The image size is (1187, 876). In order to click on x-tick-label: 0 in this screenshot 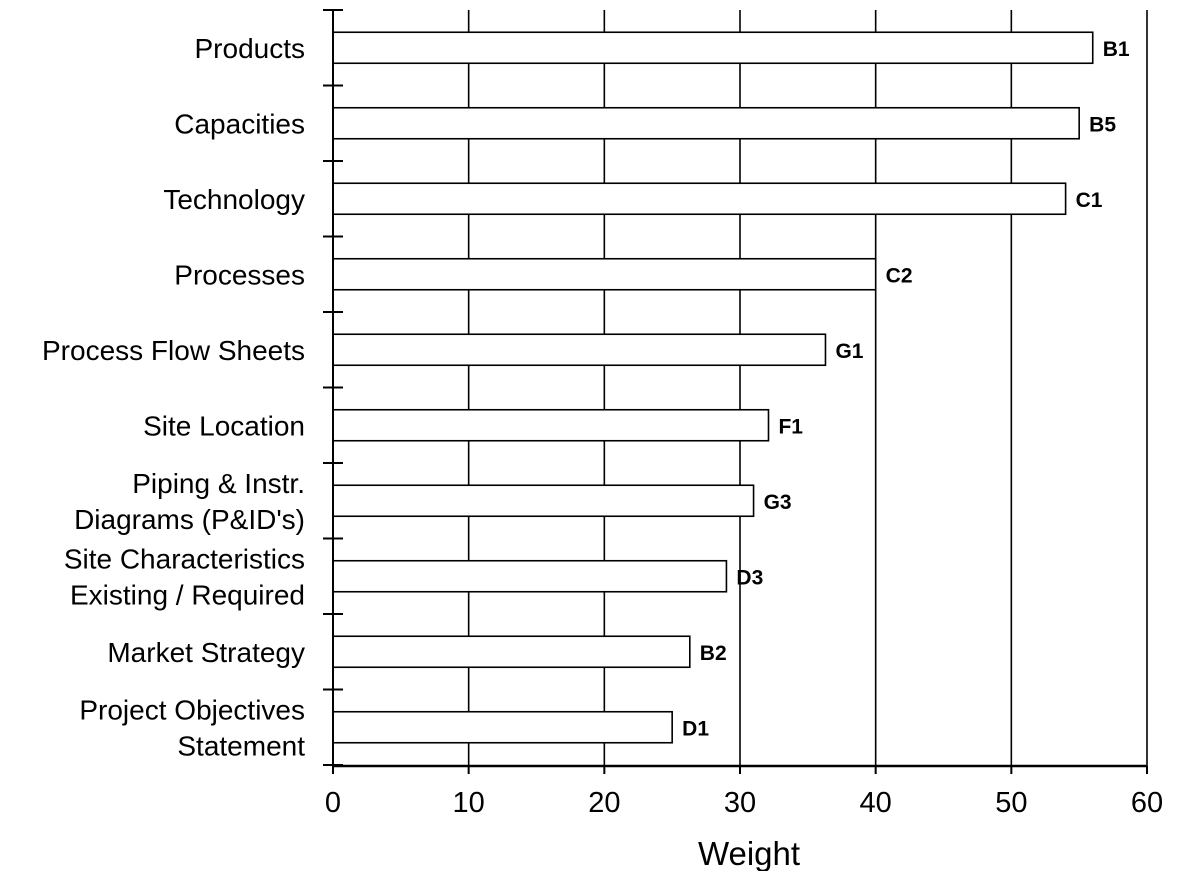, I will do `click(333, 803)`.